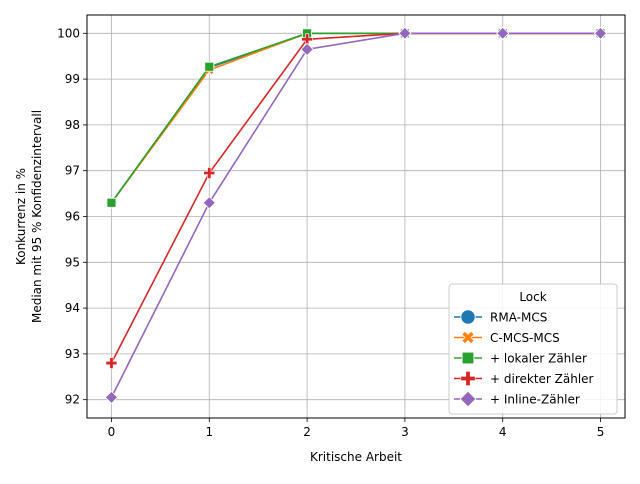 The image size is (640, 484). I want to click on legend-item: C-MCS-MCS, so click(507, 338).